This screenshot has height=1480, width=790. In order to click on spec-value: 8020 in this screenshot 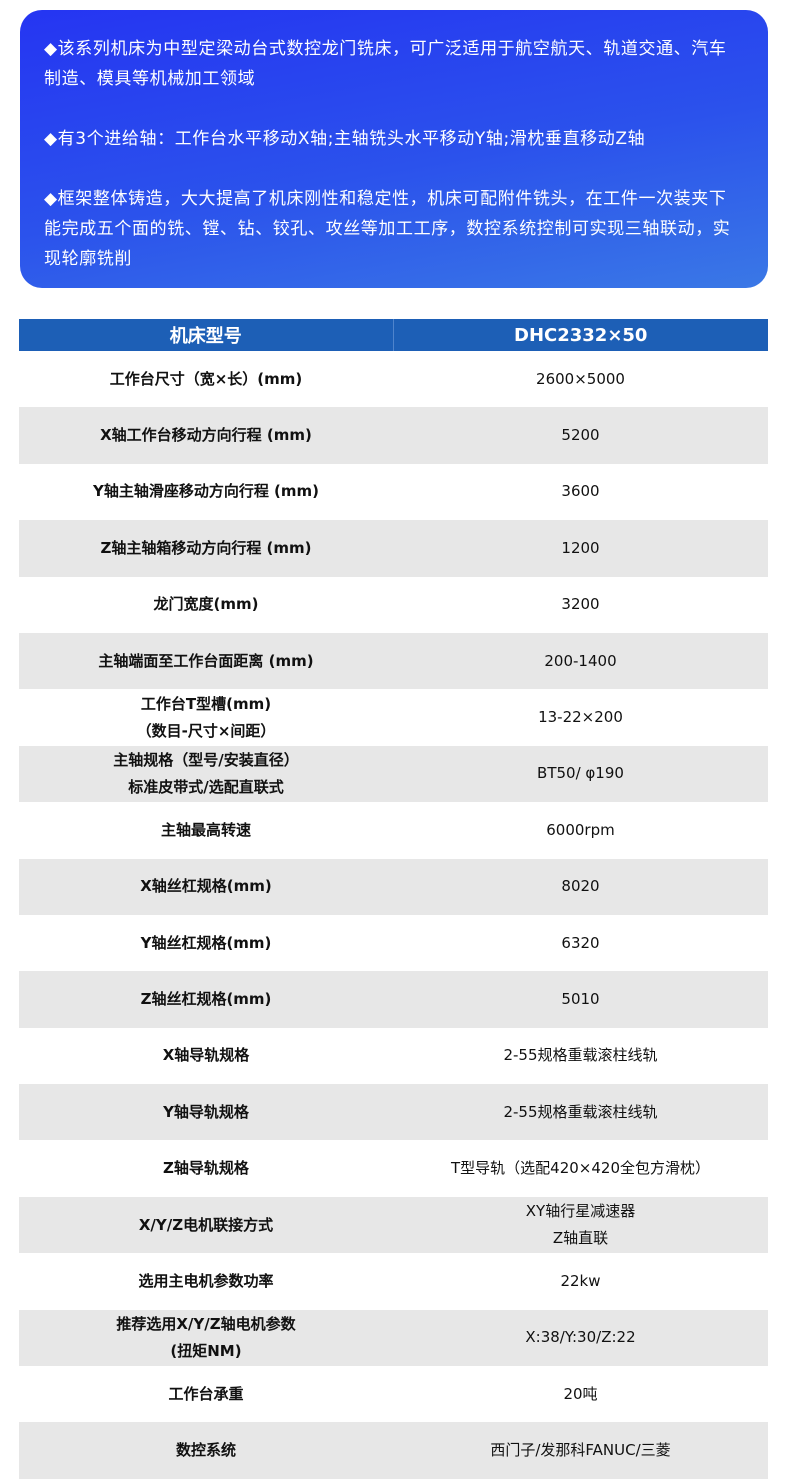, I will do `click(580, 886)`.